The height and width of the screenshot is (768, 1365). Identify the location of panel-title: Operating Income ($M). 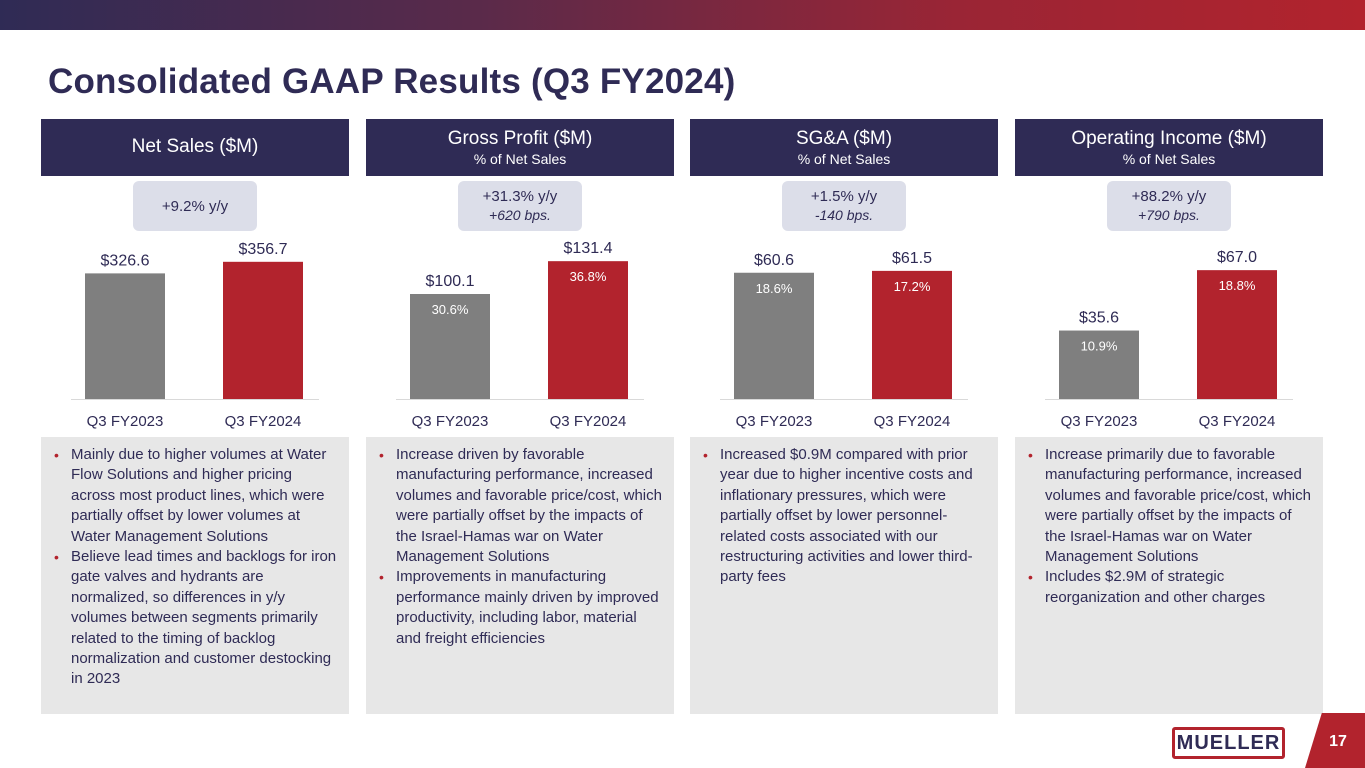
(1169, 138).